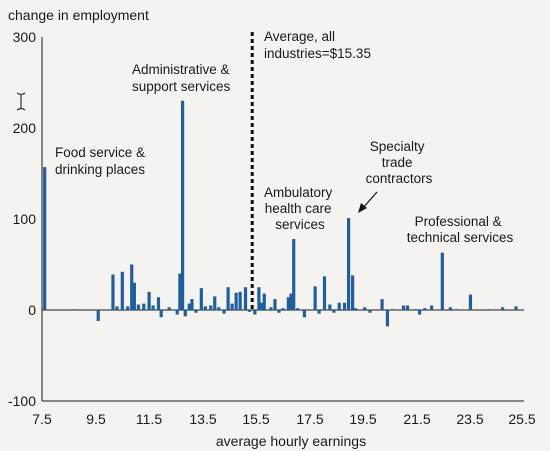 The width and height of the screenshot is (550, 451). I want to click on x-axis-title: average hourly earnings, so click(291, 441).